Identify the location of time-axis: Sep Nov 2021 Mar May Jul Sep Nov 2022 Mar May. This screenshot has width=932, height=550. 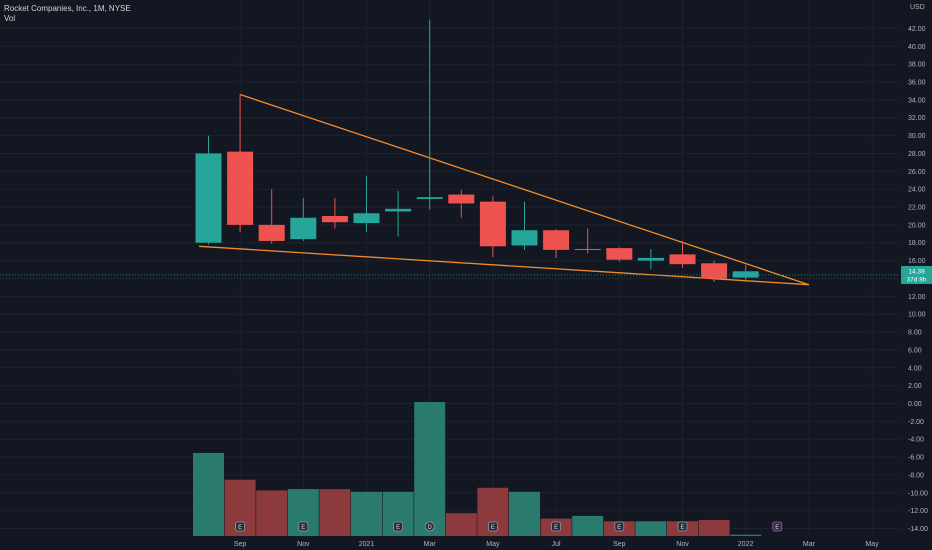
(556, 544).